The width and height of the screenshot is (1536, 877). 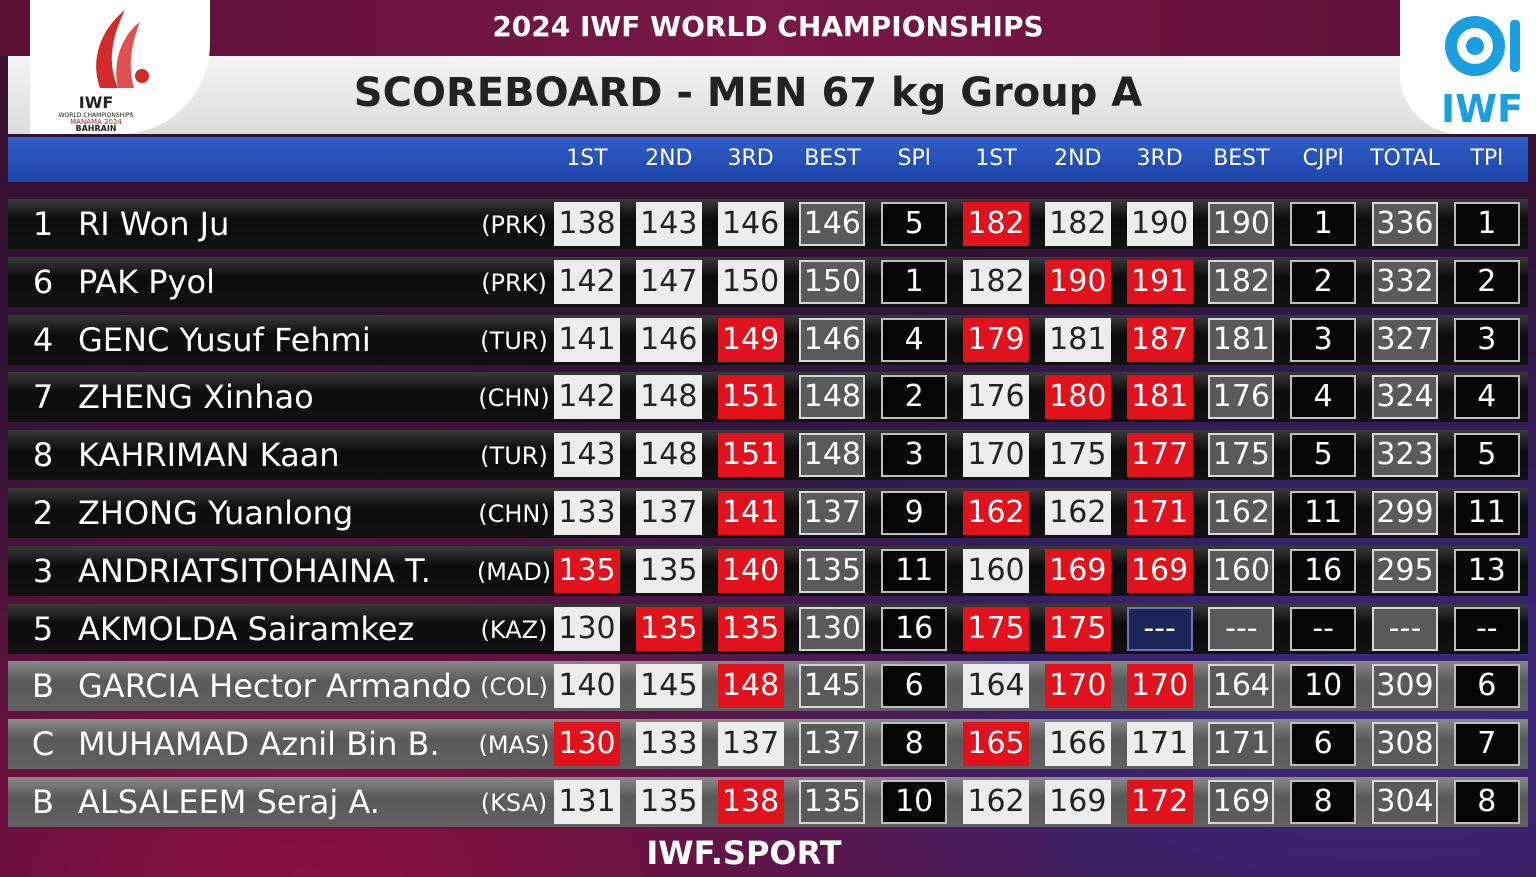 I want to click on result-cell: 177, so click(x=1159, y=455).